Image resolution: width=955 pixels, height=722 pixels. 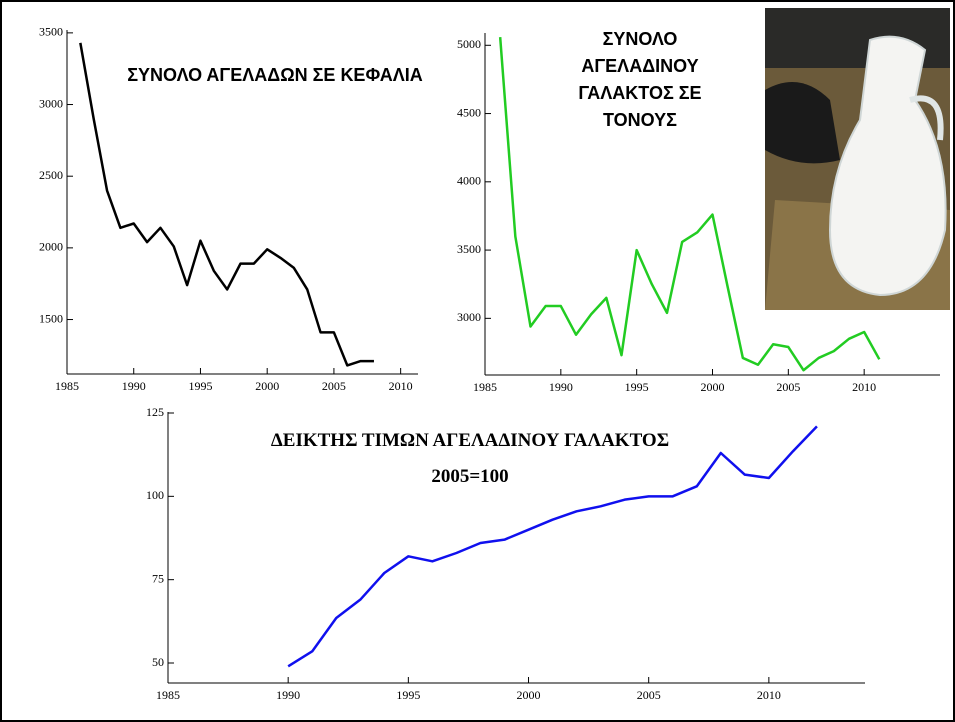 I want to click on chart-subtitle: 2005=100, so click(x=470, y=476).